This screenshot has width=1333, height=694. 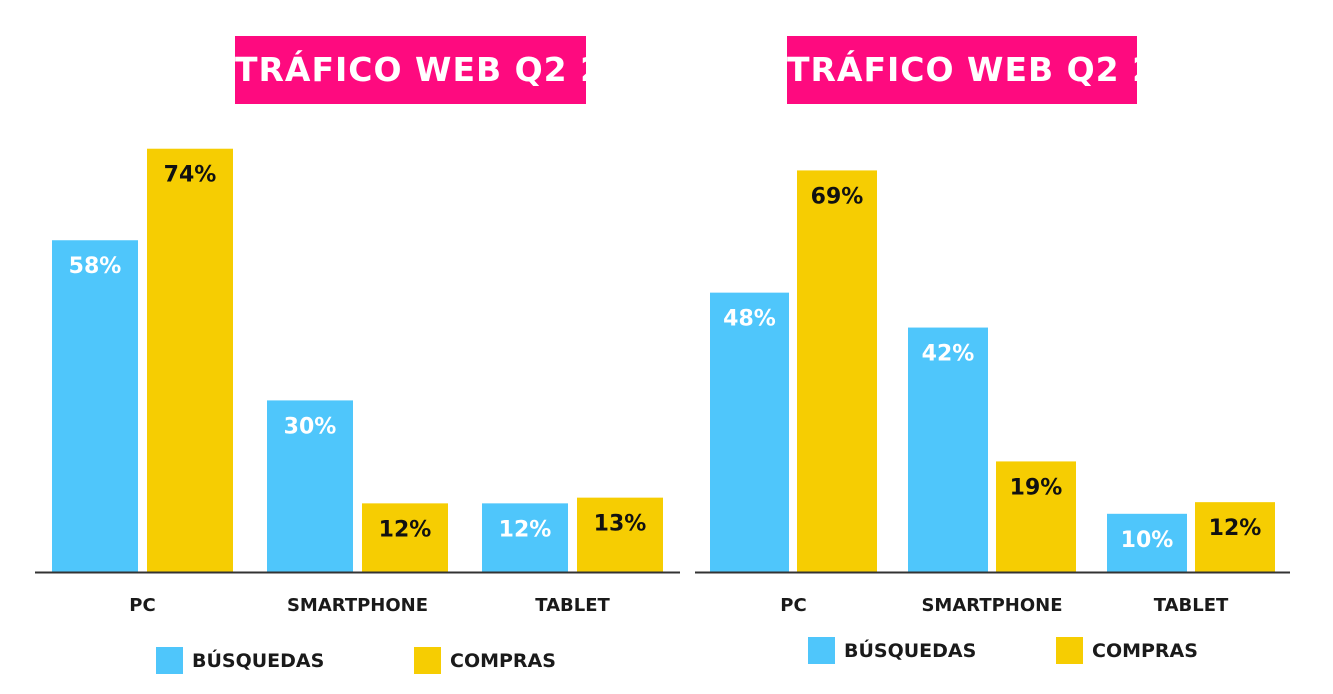 I want to click on data-label: 69%, so click(x=837, y=196).